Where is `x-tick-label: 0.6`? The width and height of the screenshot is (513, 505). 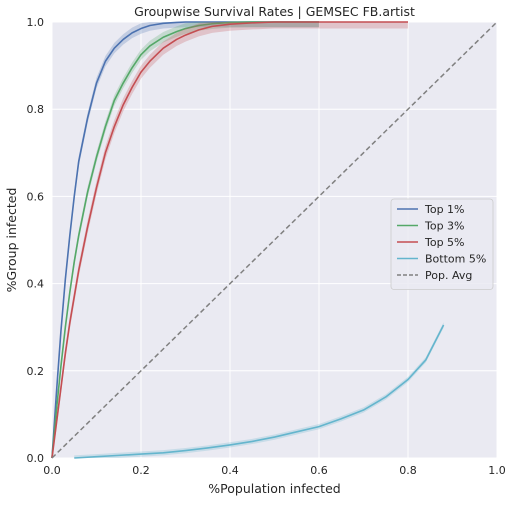
x-tick-label: 0.6 is located at coordinates (319, 470).